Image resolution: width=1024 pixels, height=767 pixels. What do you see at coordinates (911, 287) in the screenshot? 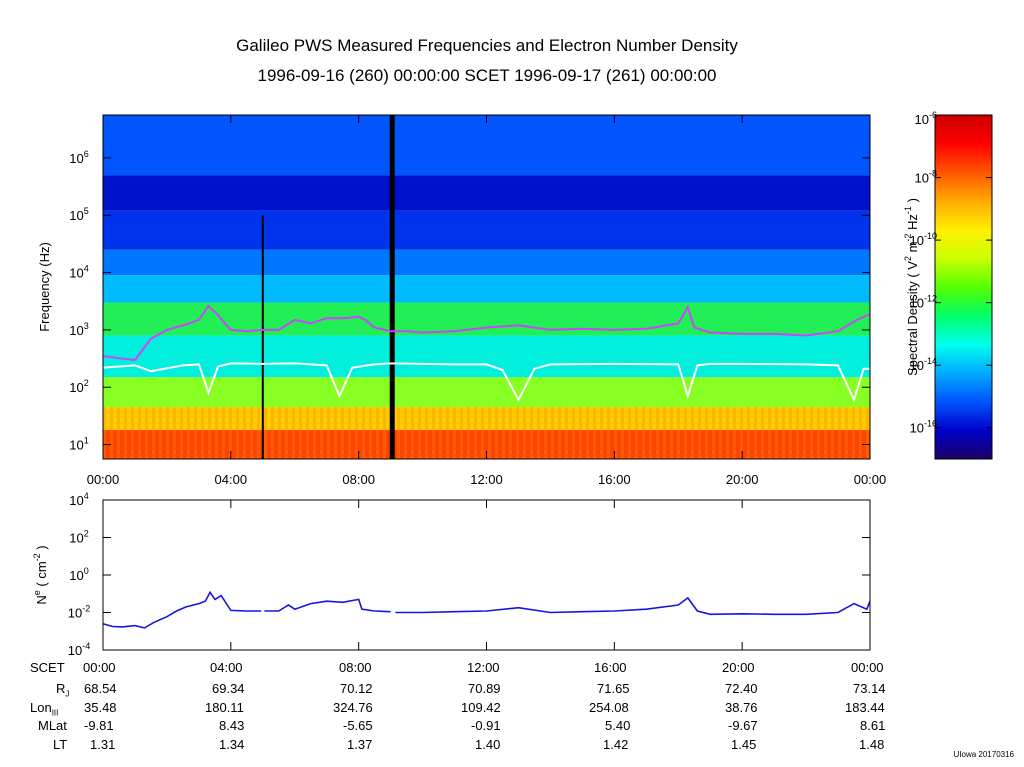
I see `colorbar-label: Spectral Density ( V2 m-2 Hz-1 )` at bounding box center [911, 287].